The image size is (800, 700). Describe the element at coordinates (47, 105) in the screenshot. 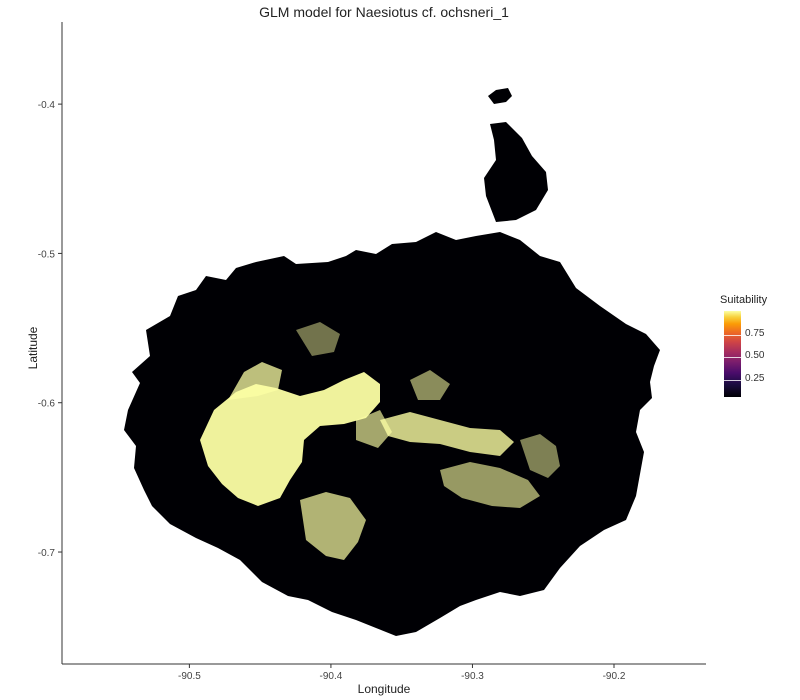

I see `y-tick-label: -0.4` at that location.